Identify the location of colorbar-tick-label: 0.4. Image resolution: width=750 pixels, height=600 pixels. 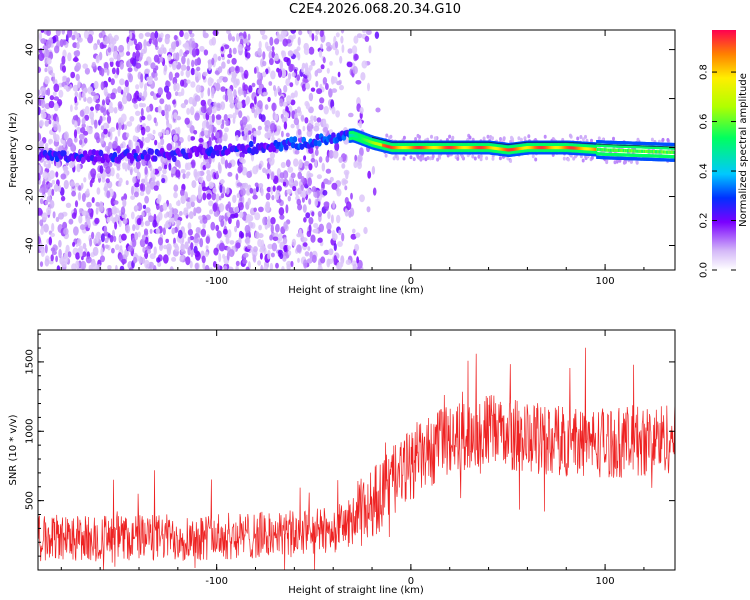
(704, 171).